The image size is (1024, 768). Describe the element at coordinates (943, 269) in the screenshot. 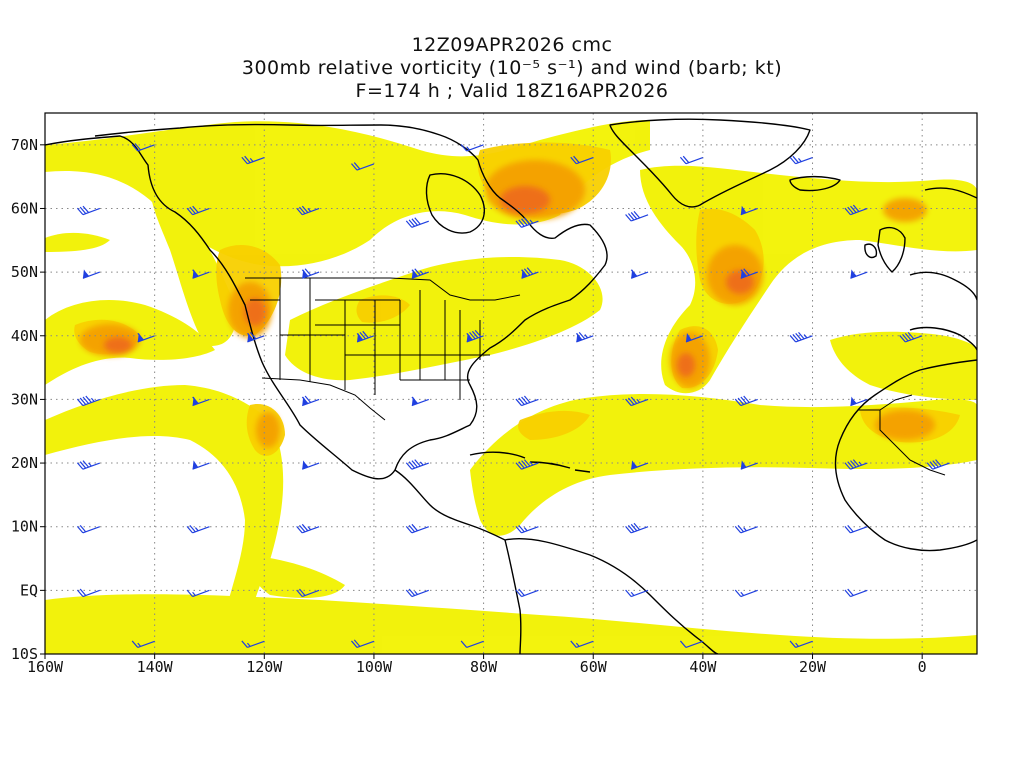

I see `europe-coast` at that location.